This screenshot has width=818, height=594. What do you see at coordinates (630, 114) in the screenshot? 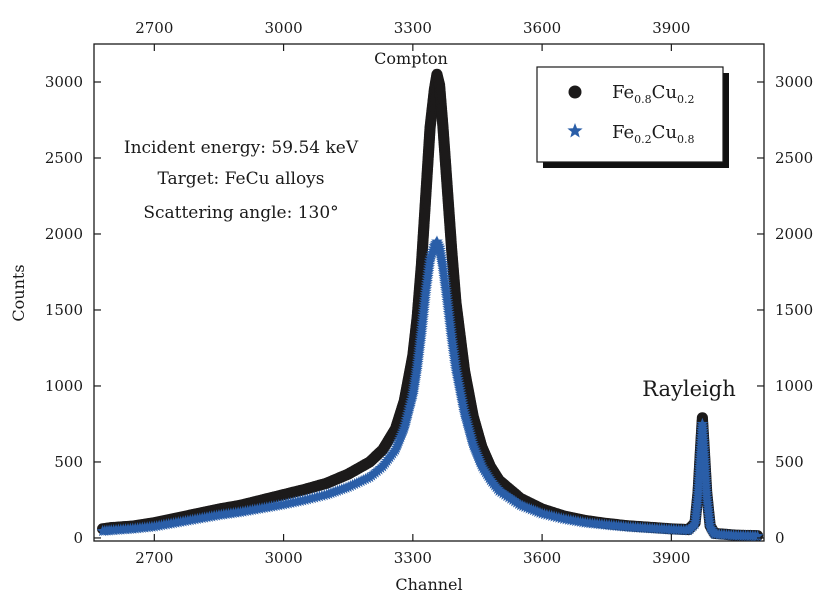
I see `legend-box` at bounding box center [630, 114].